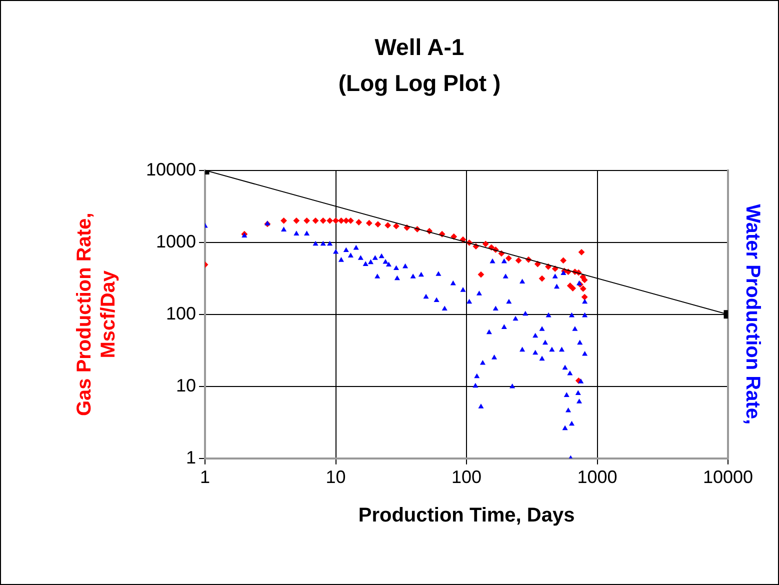  I want to click on x-tick-label: 1000, so click(597, 477).